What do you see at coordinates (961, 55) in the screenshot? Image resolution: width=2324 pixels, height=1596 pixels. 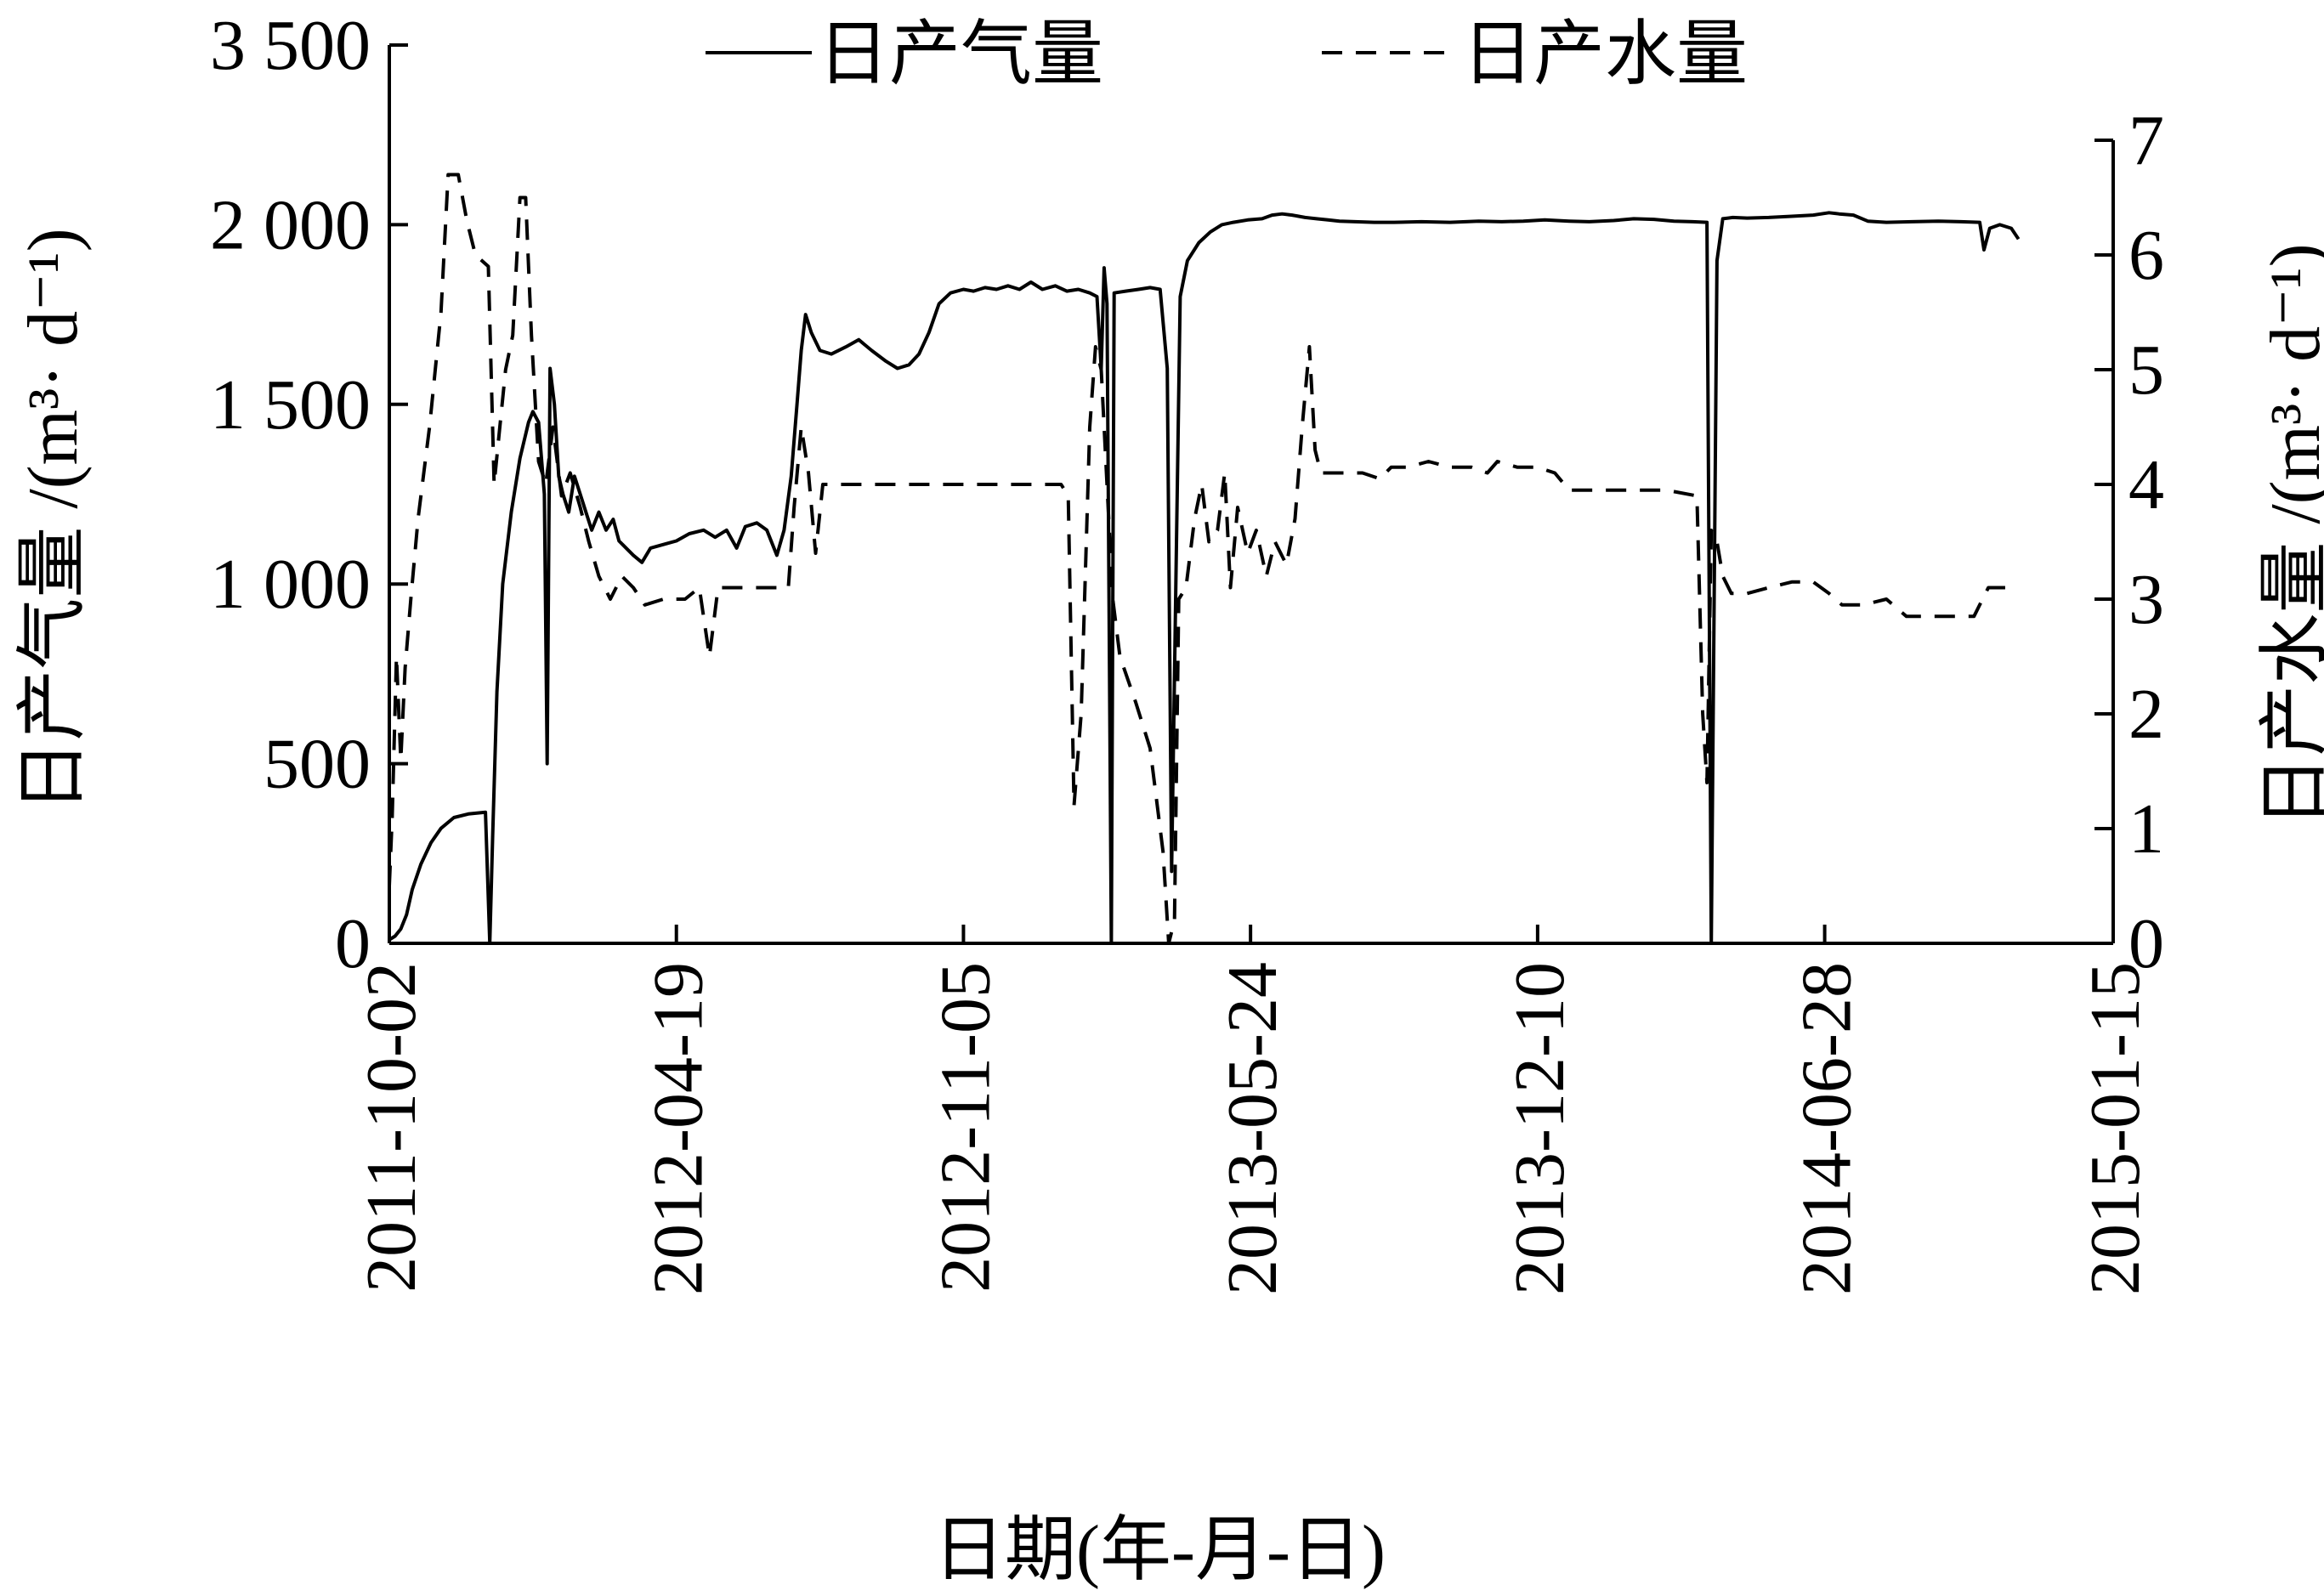 I see `legend-label-gas: 日产气量` at bounding box center [961, 55].